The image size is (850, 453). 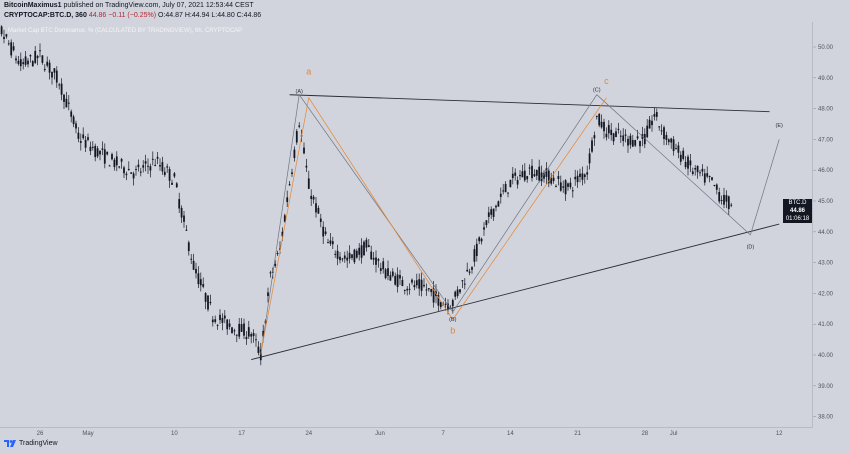 I want to click on wave-label: (D), so click(x=751, y=248).